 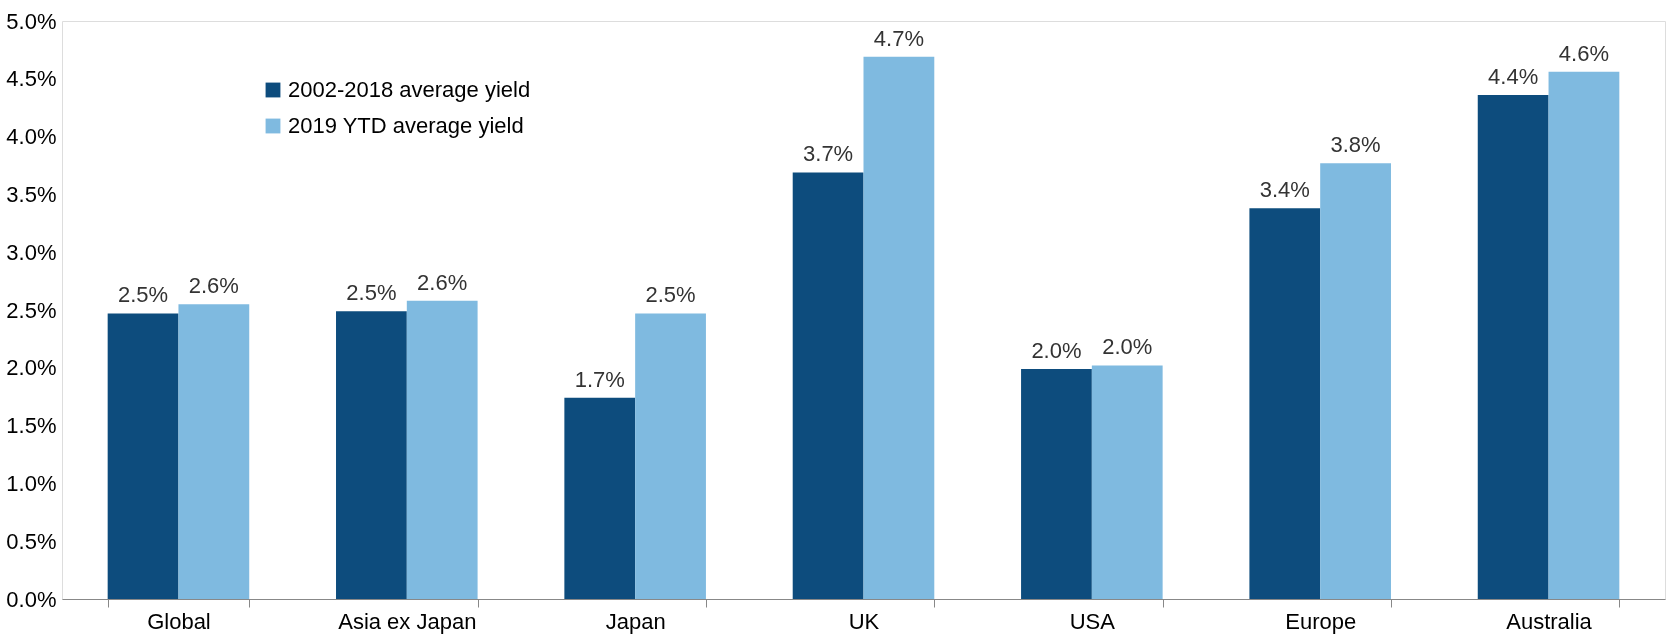 What do you see at coordinates (635, 621) in the screenshot?
I see `x-tick-label: Japan` at bounding box center [635, 621].